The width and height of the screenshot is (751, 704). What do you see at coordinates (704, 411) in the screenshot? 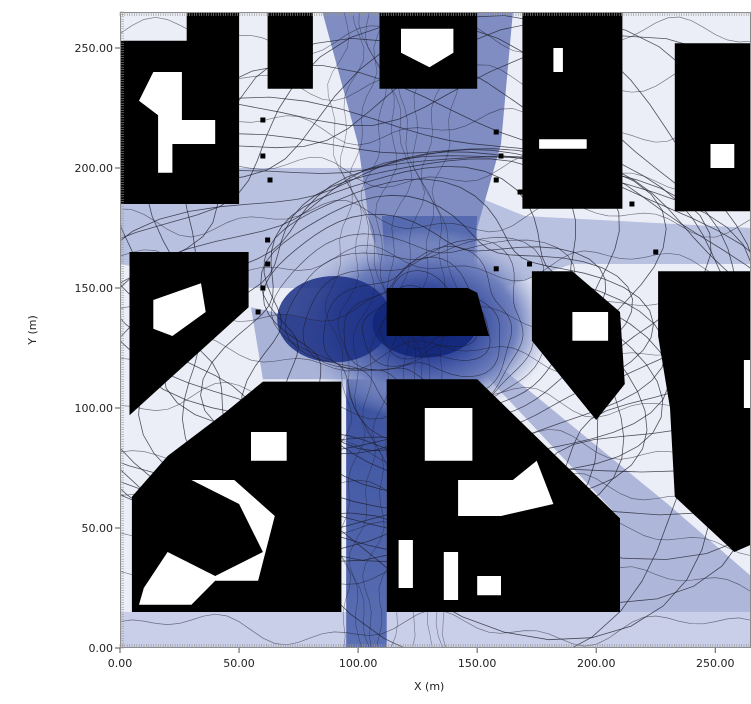
I see `building-e2` at bounding box center [704, 411].